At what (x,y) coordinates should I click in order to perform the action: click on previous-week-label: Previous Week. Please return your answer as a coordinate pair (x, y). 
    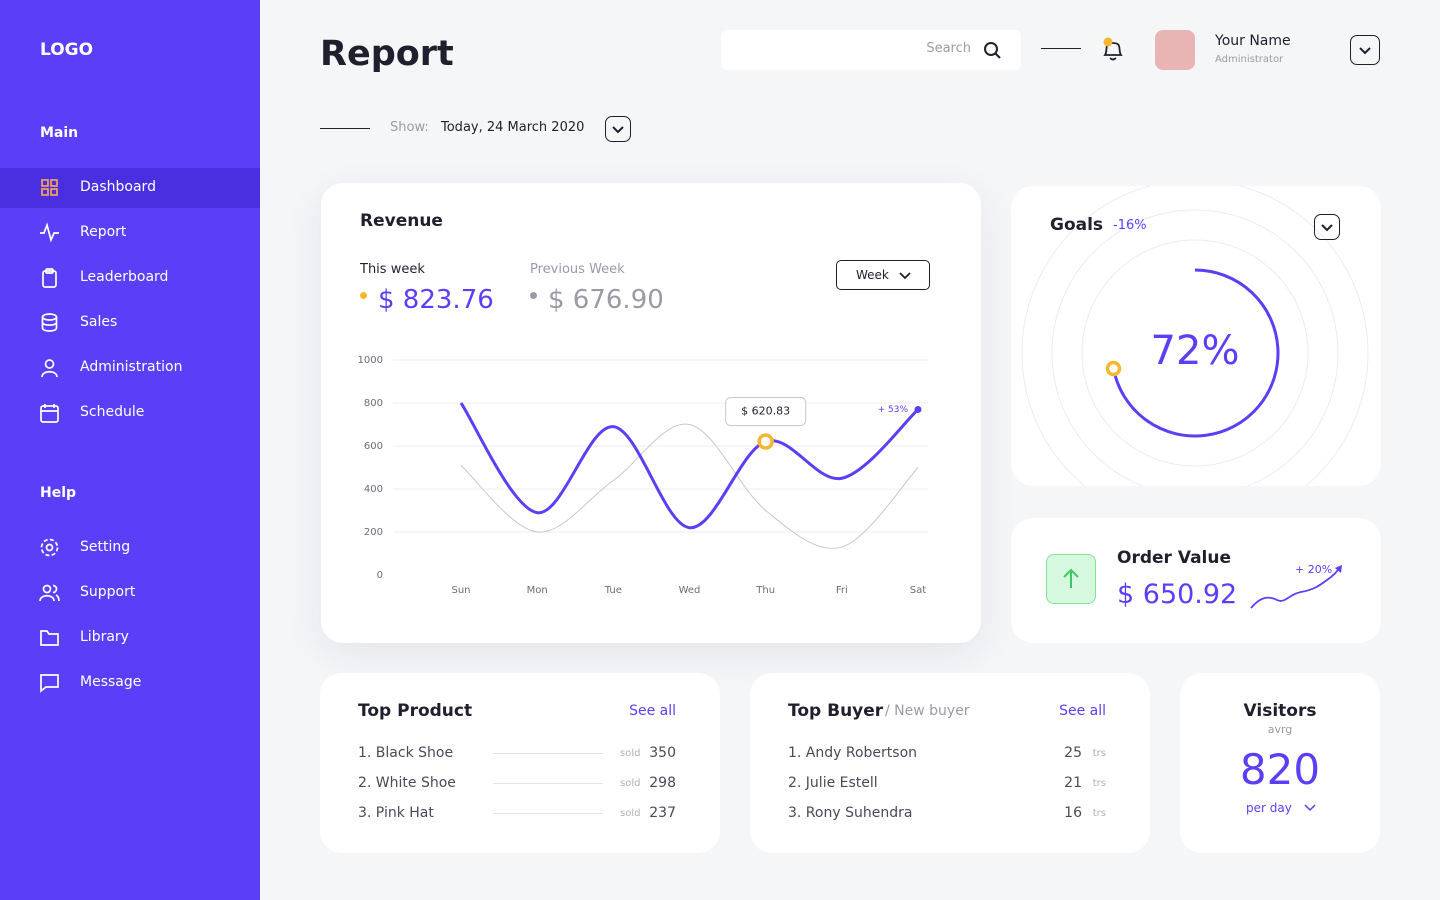
    Looking at the image, I should click on (577, 269).